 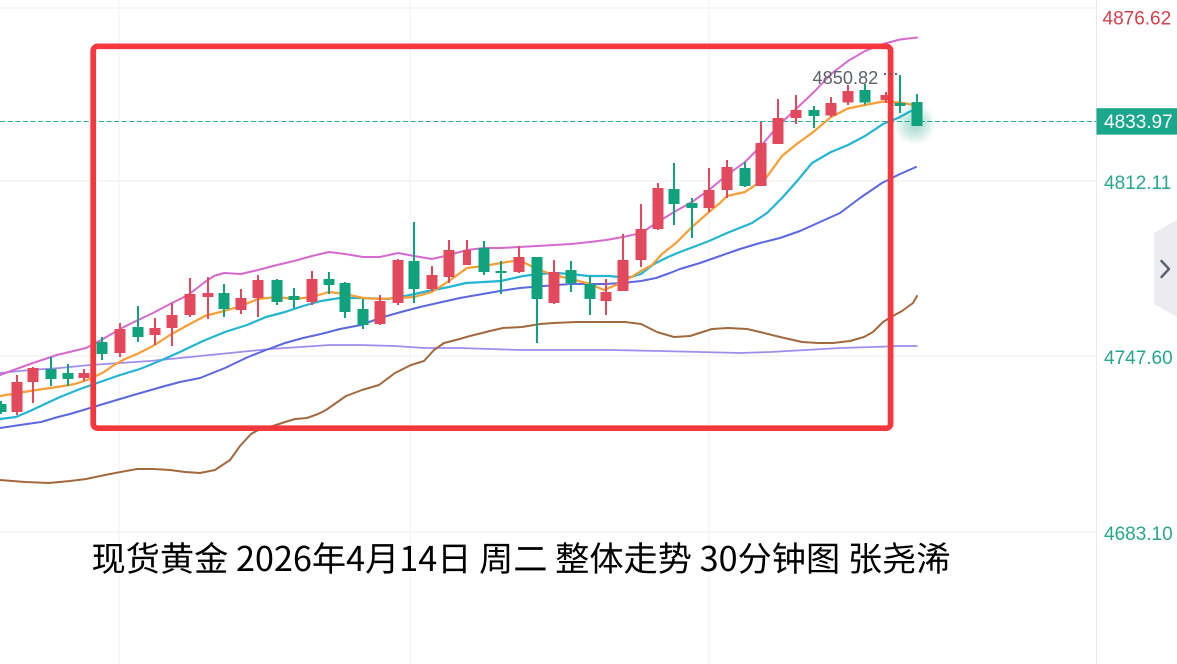 I want to click on svg-text: 4683.10, so click(x=1138, y=534).